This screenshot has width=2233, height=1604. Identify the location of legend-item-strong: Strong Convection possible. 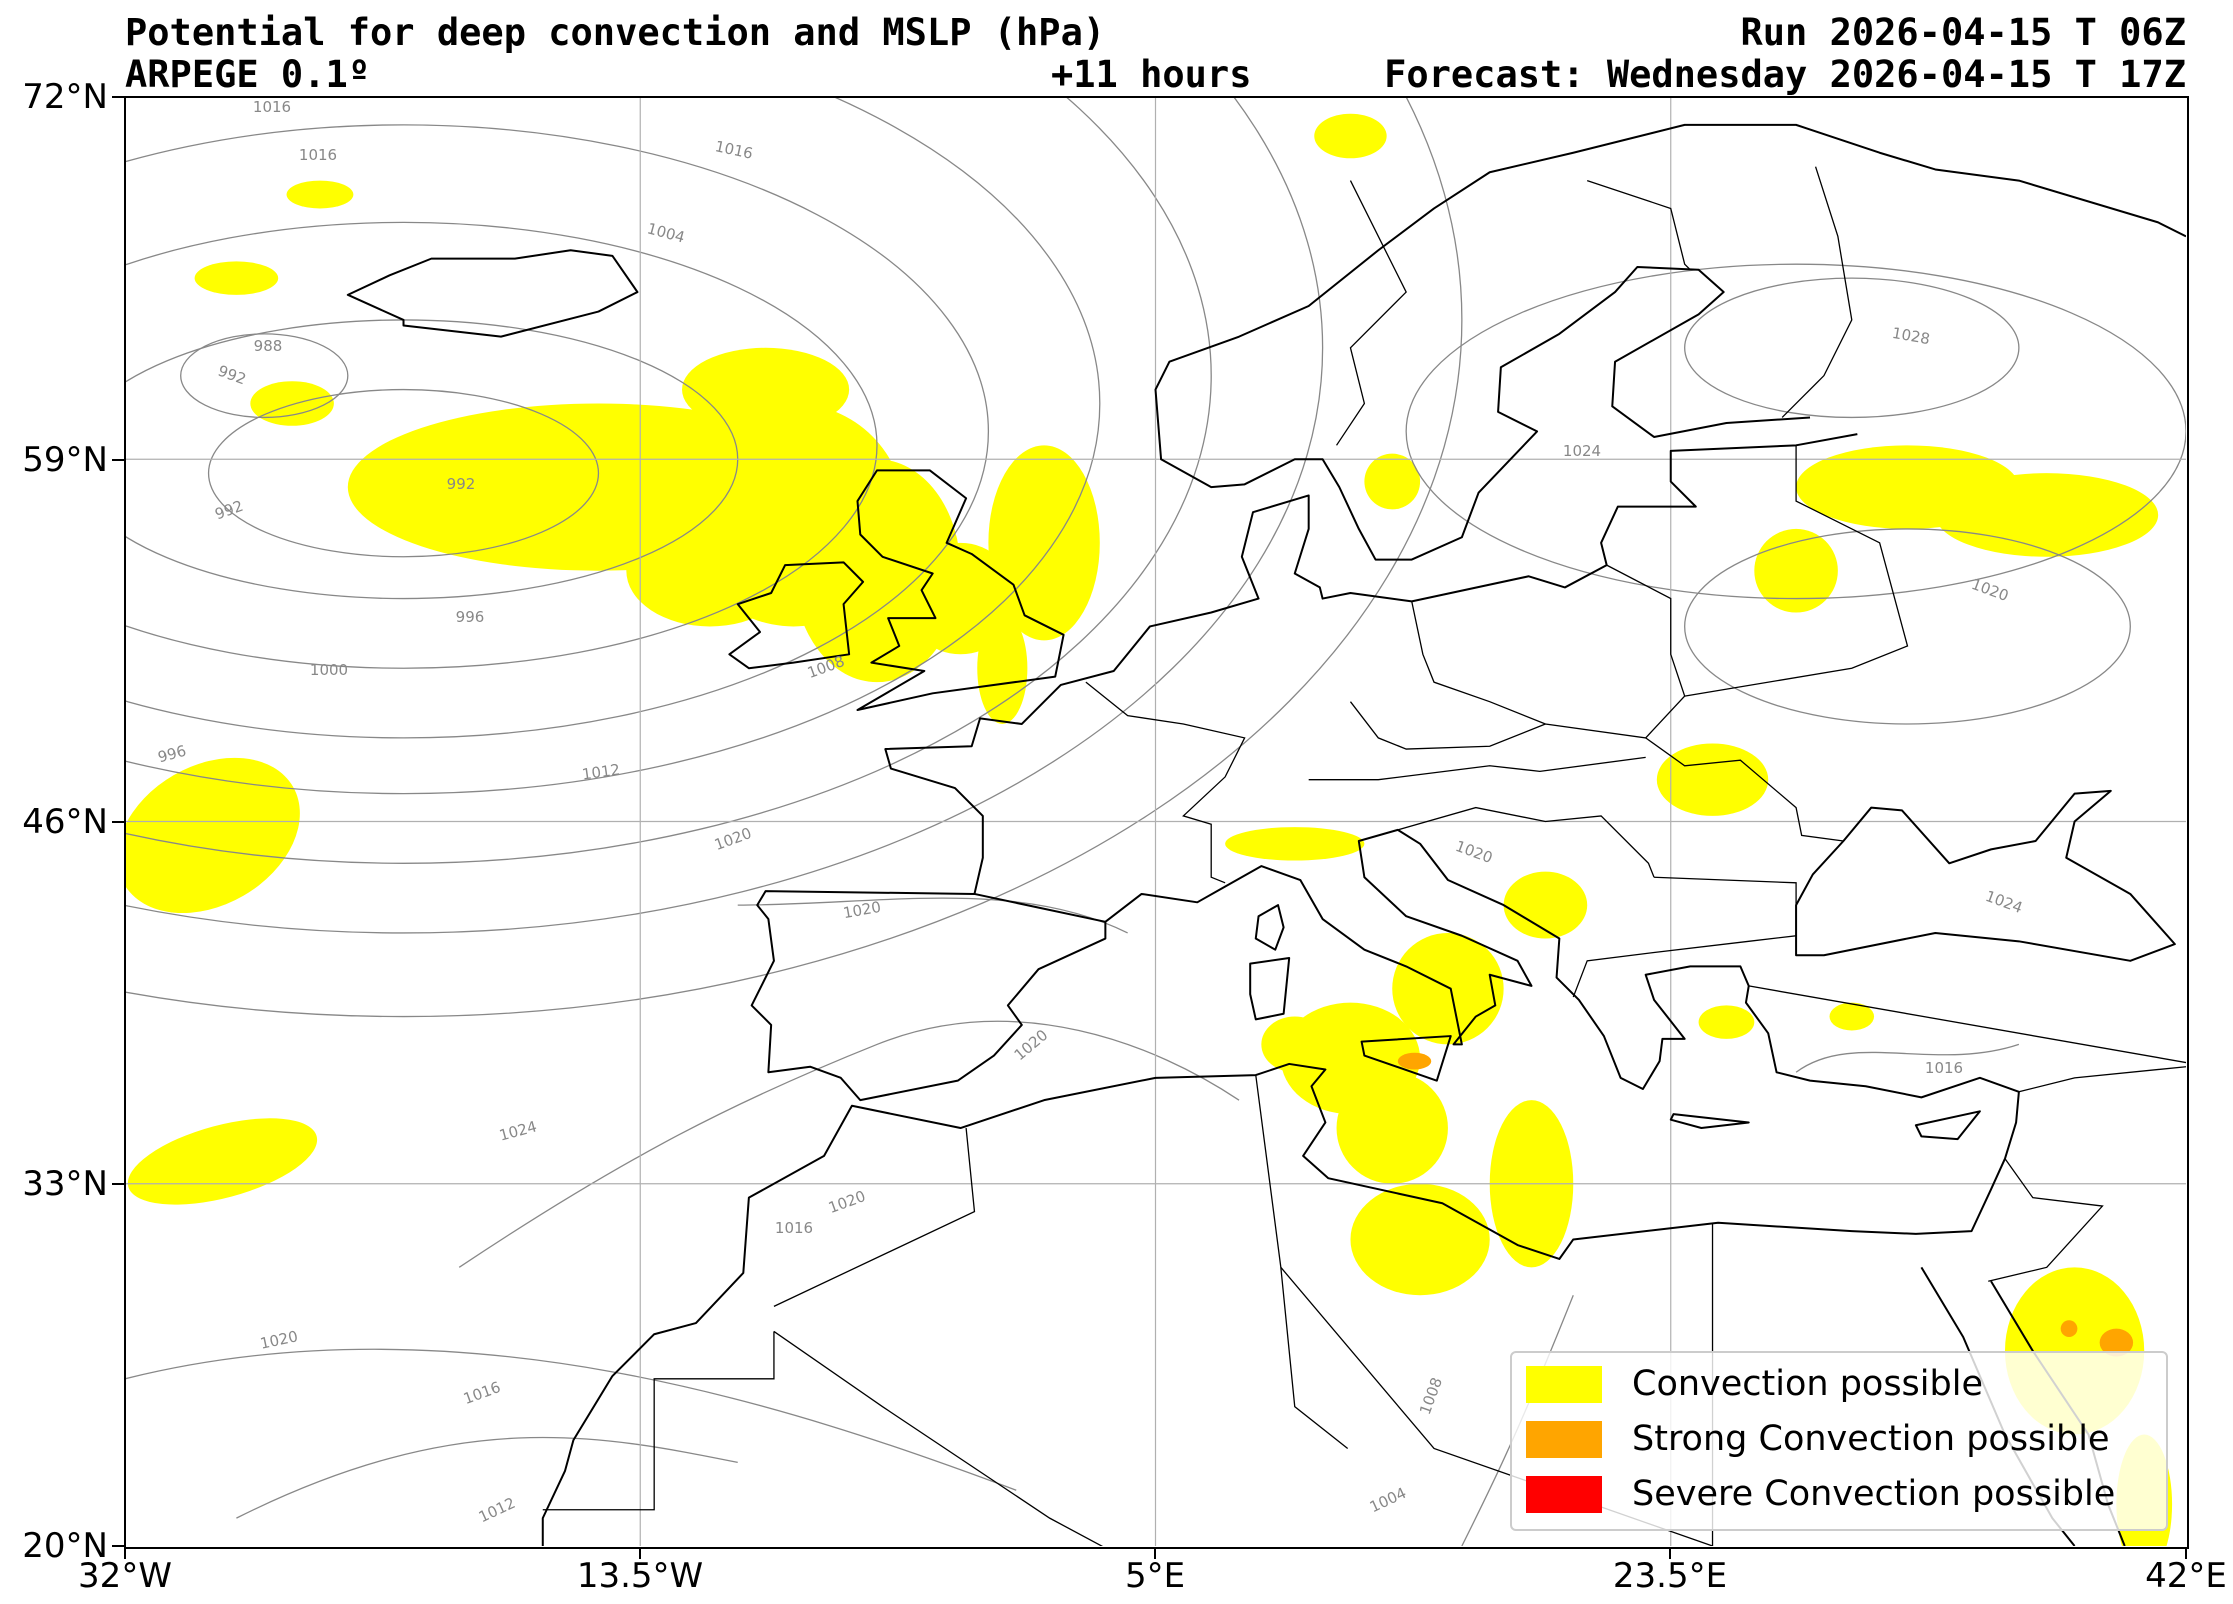
(1818, 1439).